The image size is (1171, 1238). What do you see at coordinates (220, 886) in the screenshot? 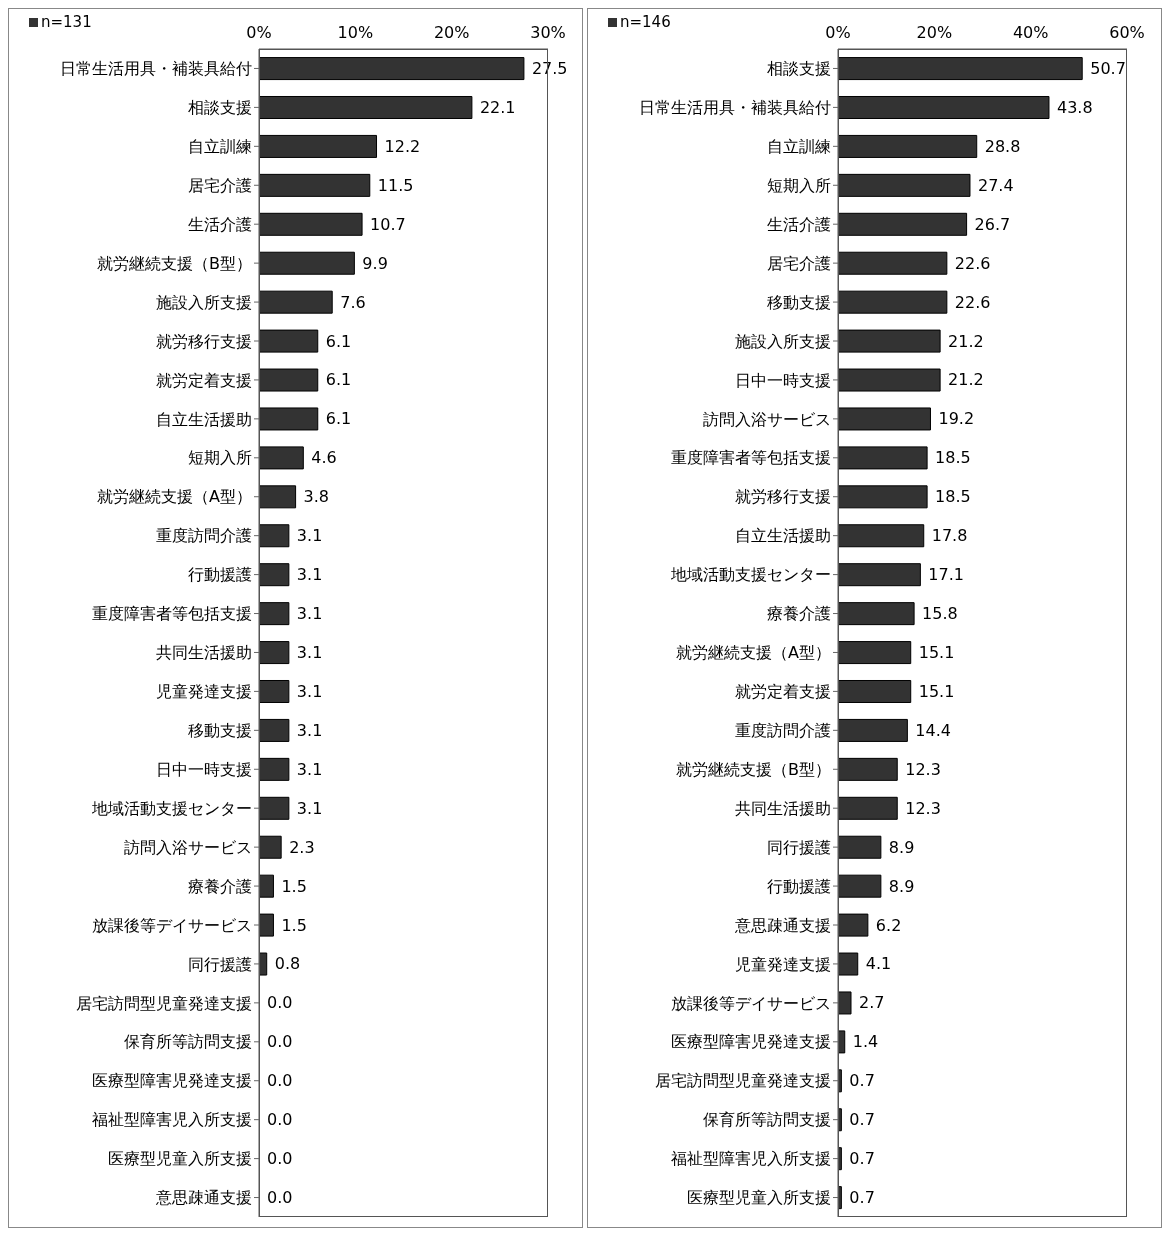
I see `y-tick-label: 療養介護` at bounding box center [220, 886].